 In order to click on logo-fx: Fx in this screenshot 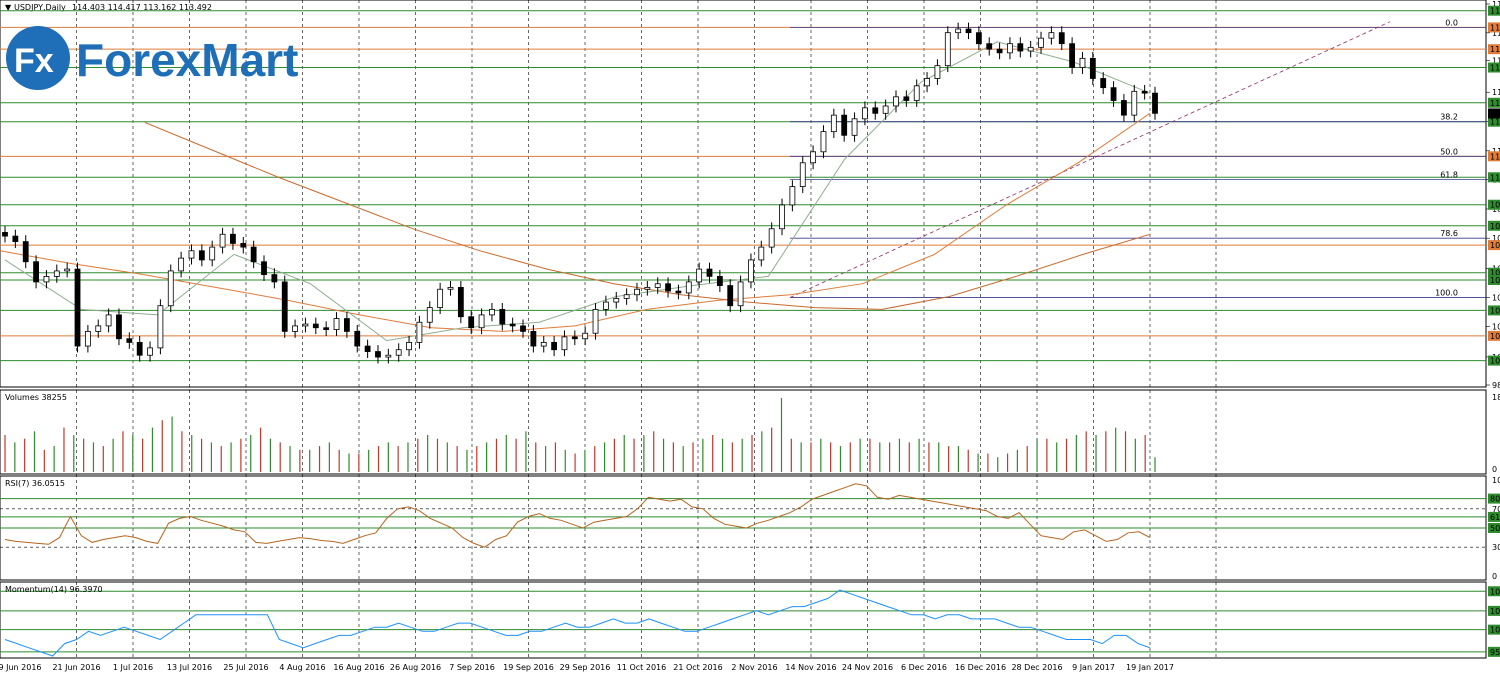, I will do `click(34, 61)`.